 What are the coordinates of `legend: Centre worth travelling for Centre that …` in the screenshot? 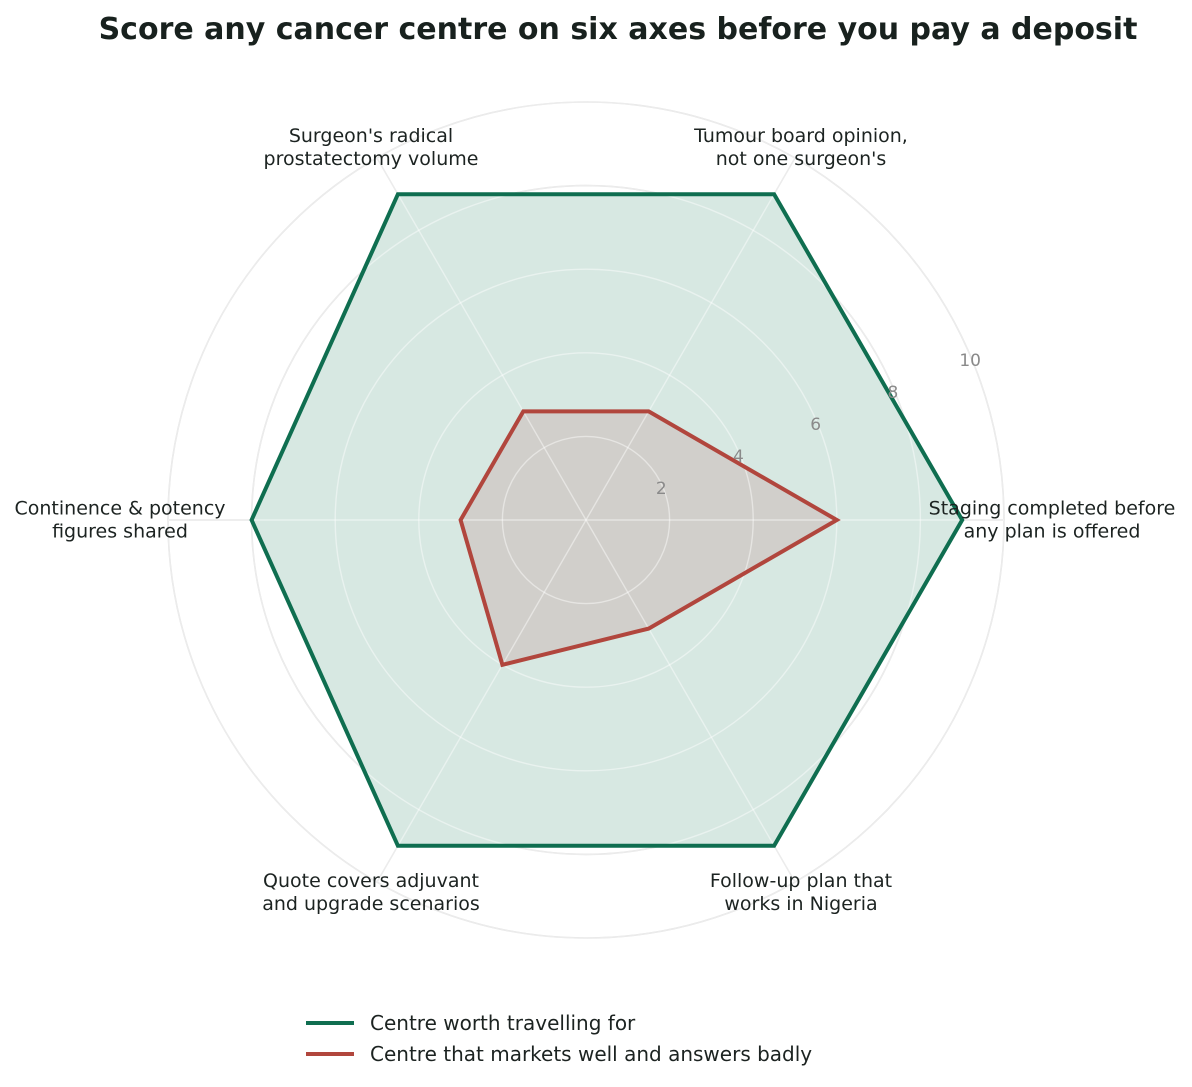 It's located at (559, 1038).